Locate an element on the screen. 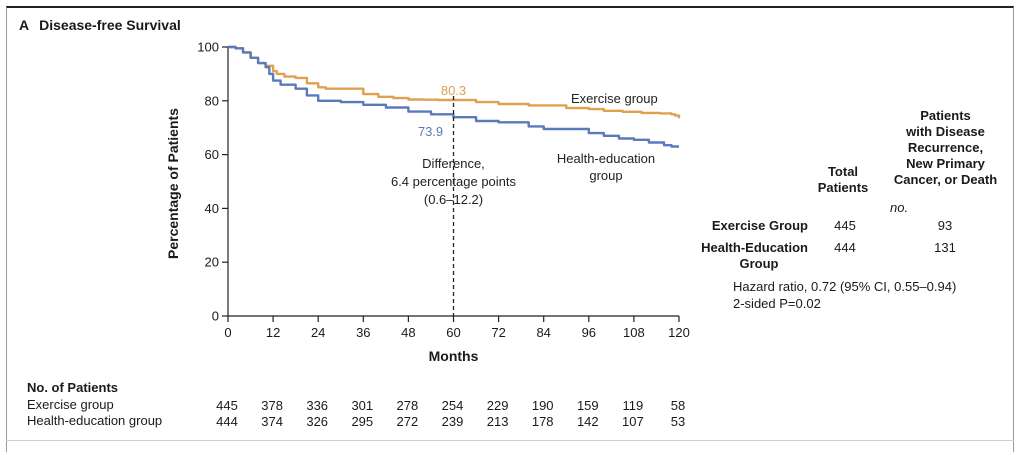 The width and height of the screenshot is (1024, 454). risk-table-title: No. of Patients is located at coordinates (73, 387).